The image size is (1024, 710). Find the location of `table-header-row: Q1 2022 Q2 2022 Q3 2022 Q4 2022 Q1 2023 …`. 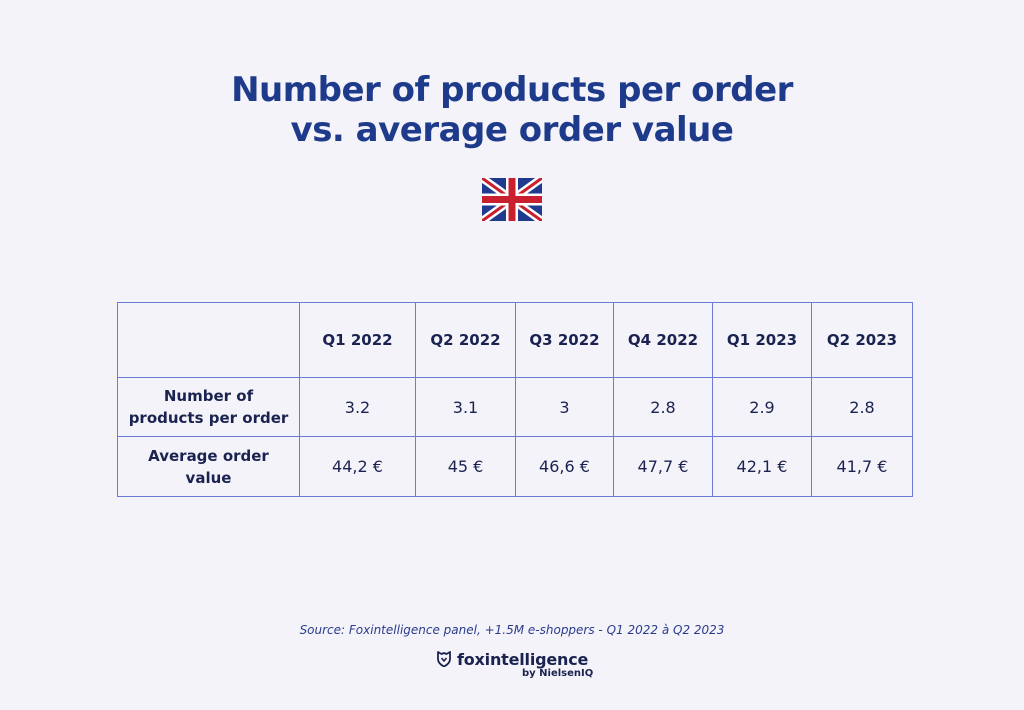

table-header-row: Q1 2022 Q2 2022 Q3 2022 Q4 2022 Q1 2023 … is located at coordinates (515, 340).